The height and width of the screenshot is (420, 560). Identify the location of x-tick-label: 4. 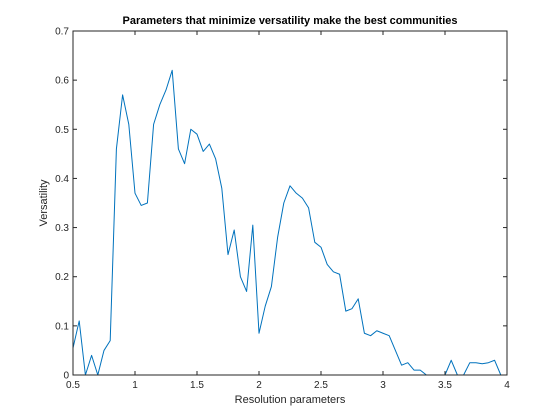
(507, 385).